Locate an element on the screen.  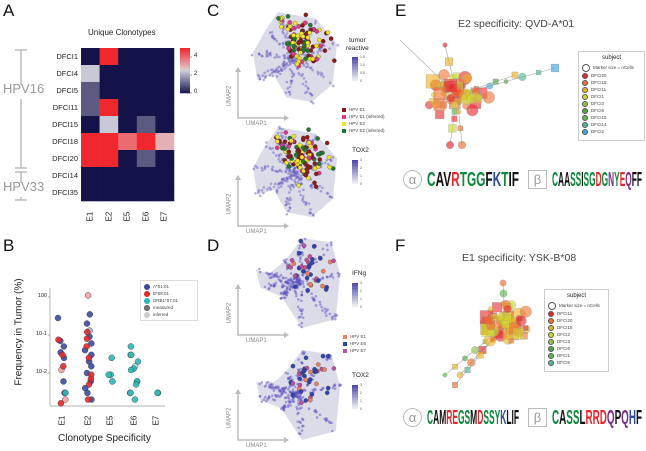
logo-residue: P is located at coordinates (618, 418).